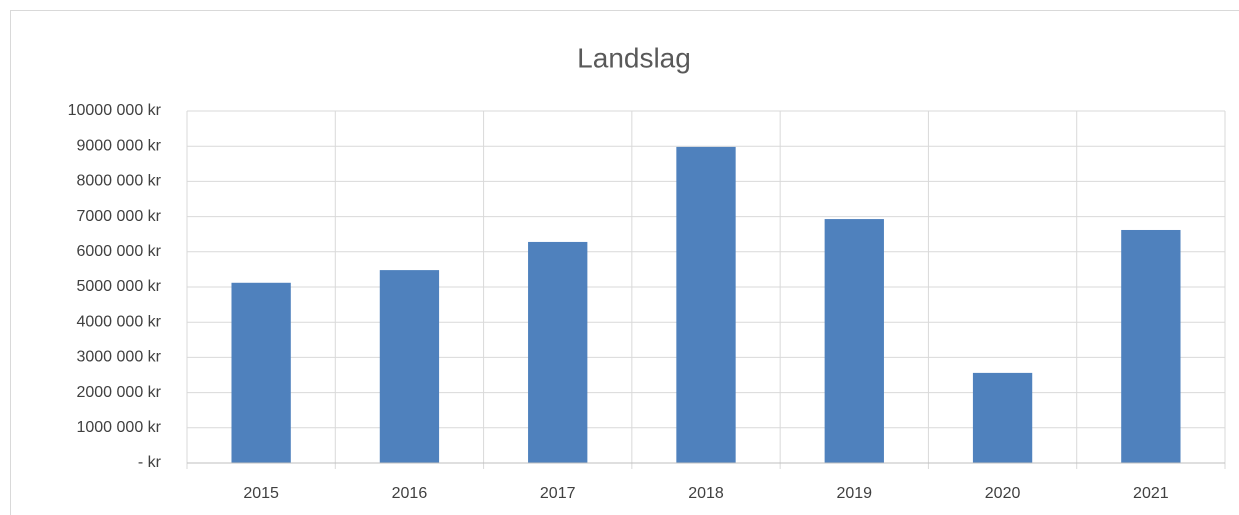  Describe the element at coordinates (1151, 493) in the screenshot. I see `x-tick-label: 2021` at that location.